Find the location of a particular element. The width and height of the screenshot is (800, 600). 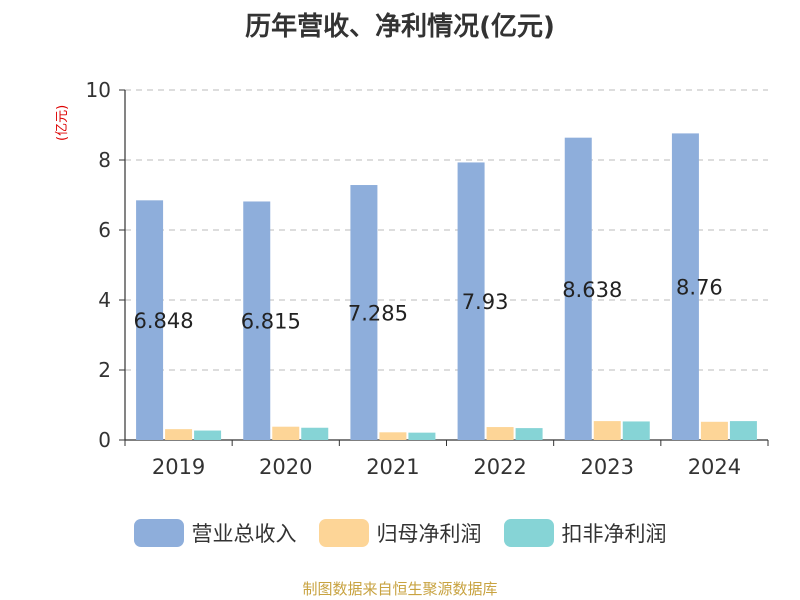

legend-label-net-profit: 归母净利润 is located at coordinates (429, 534).